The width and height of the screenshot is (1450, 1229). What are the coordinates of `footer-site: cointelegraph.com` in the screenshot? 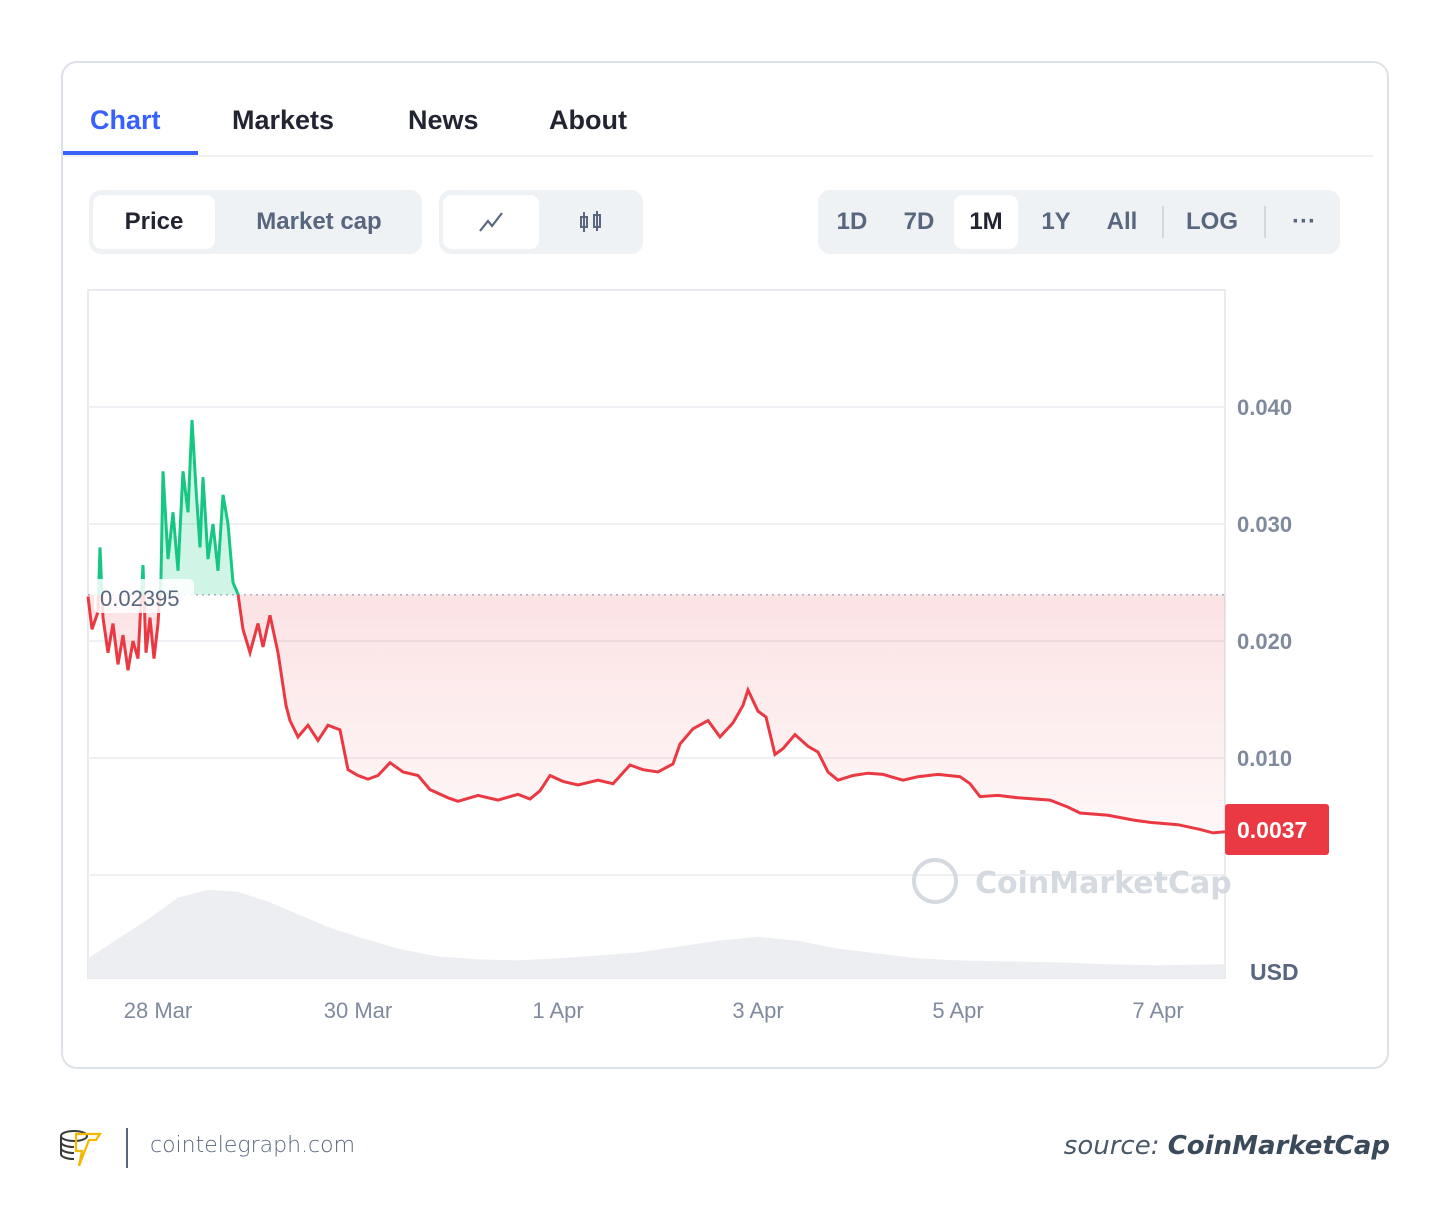 It's located at (253, 1145).